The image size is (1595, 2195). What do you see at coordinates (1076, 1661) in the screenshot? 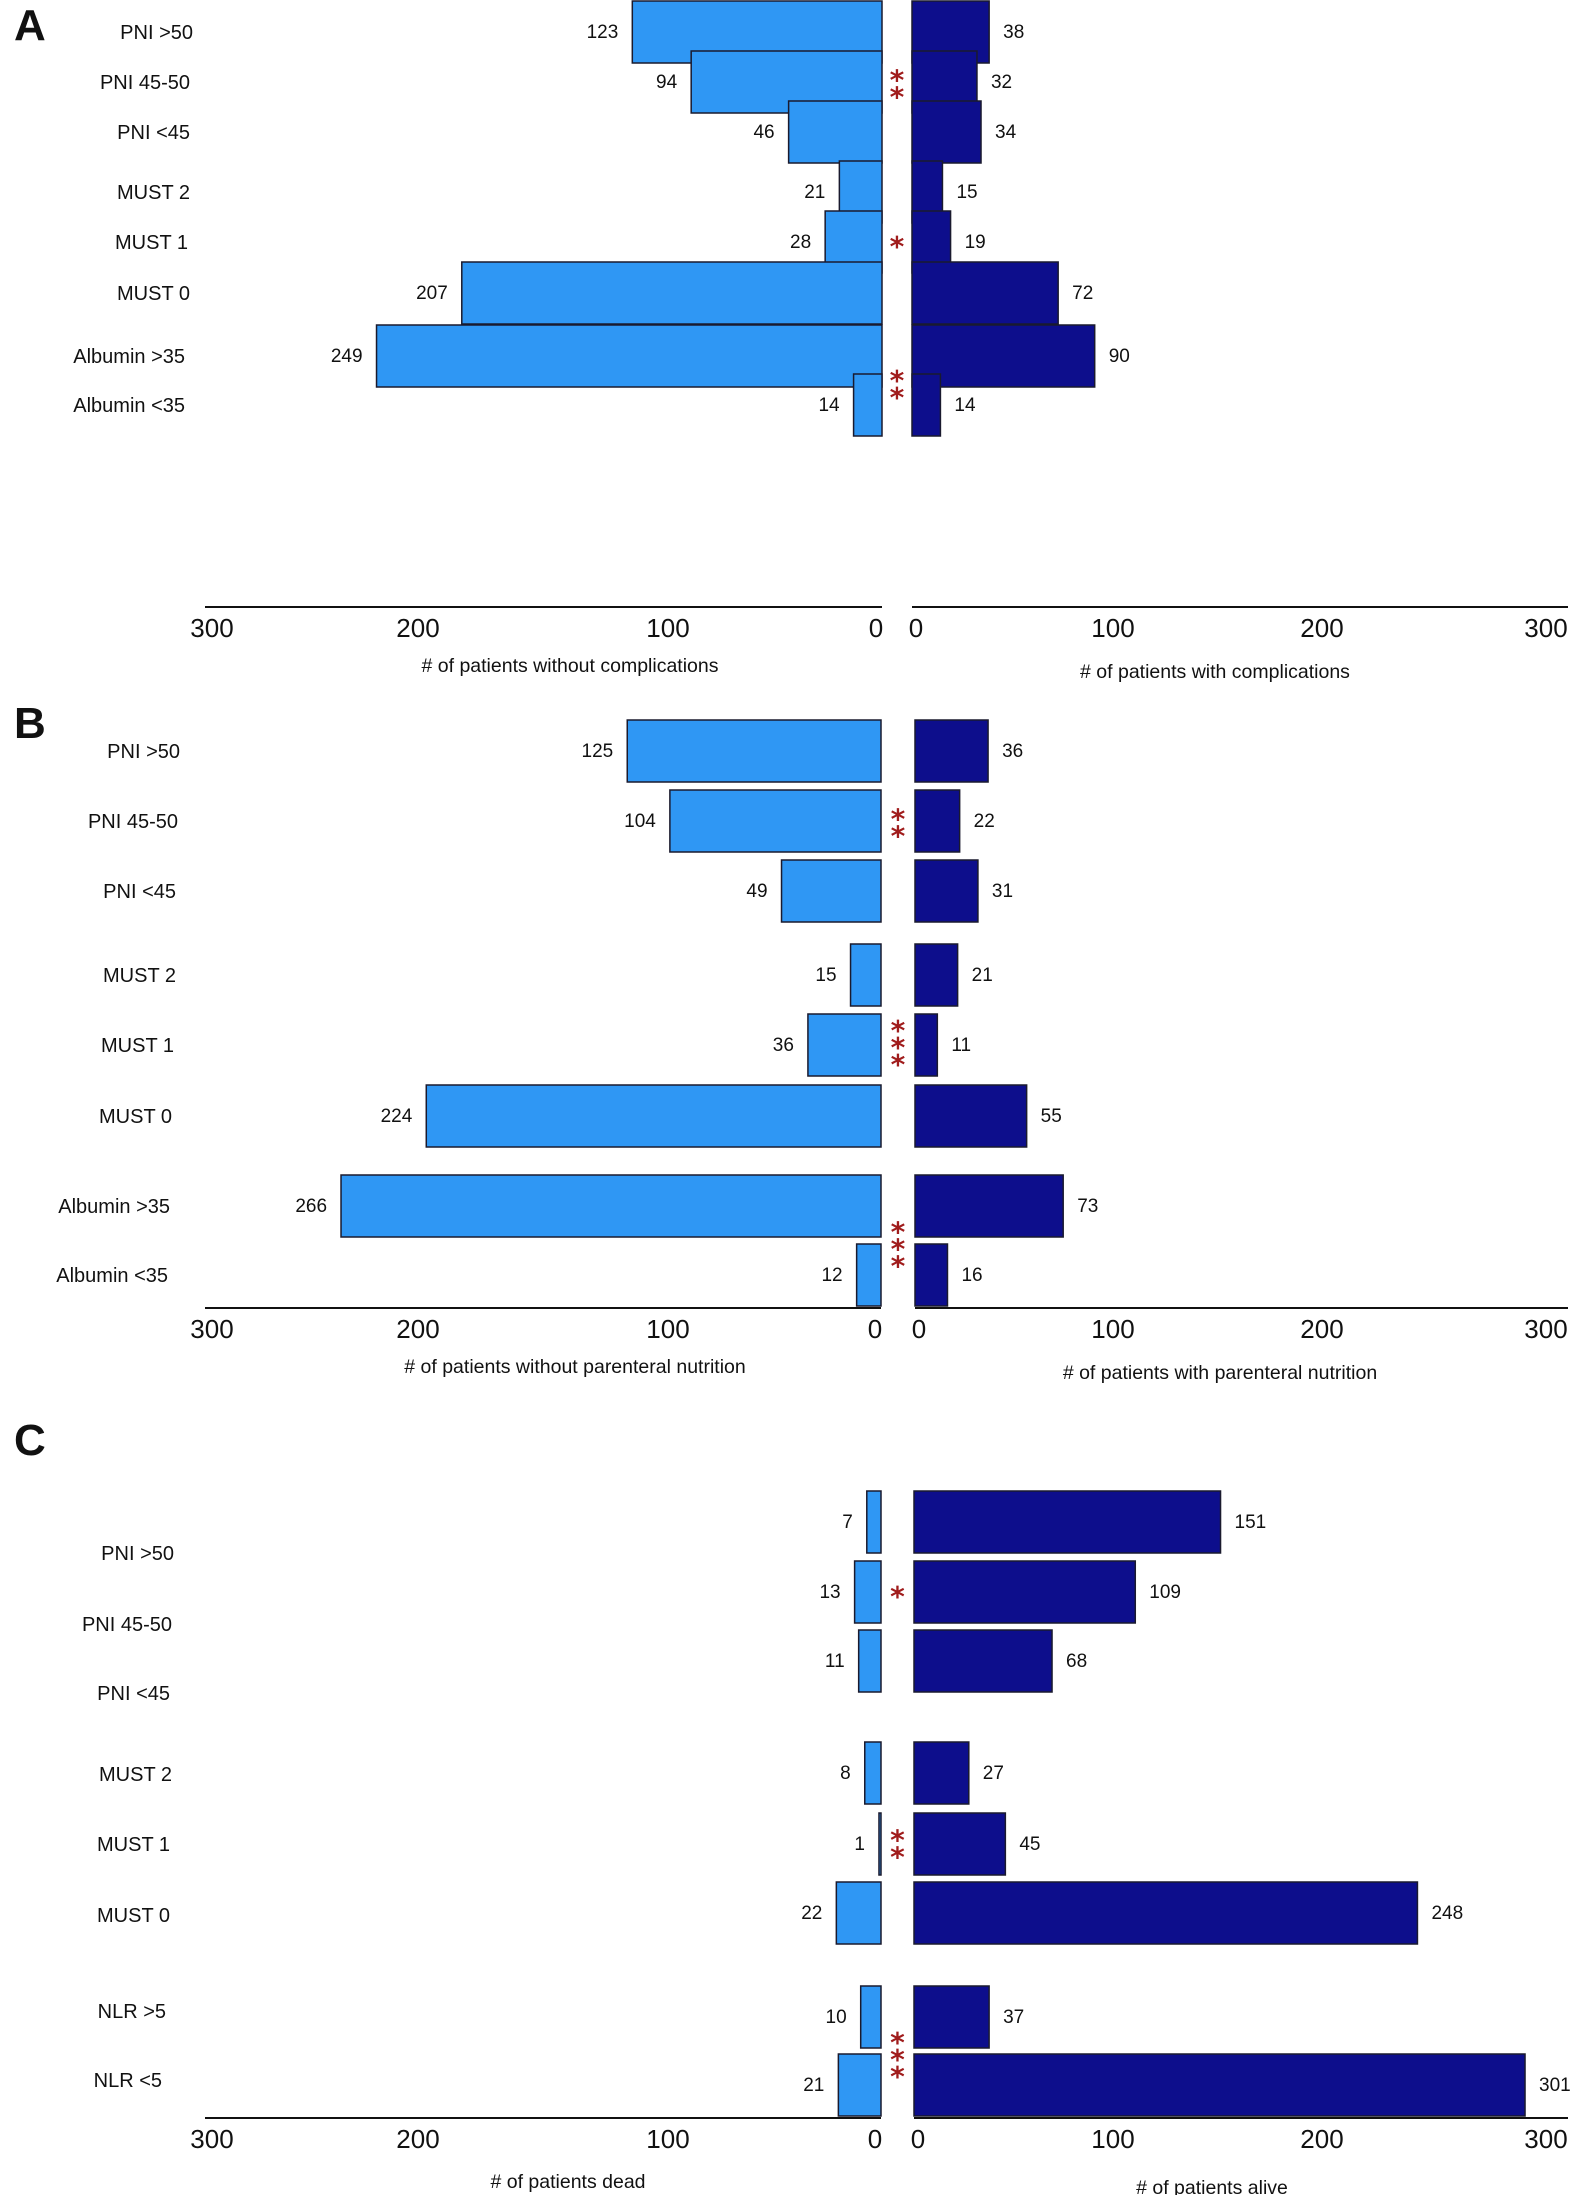
I see `right-value-label: 68` at bounding box center [1076, 1661].